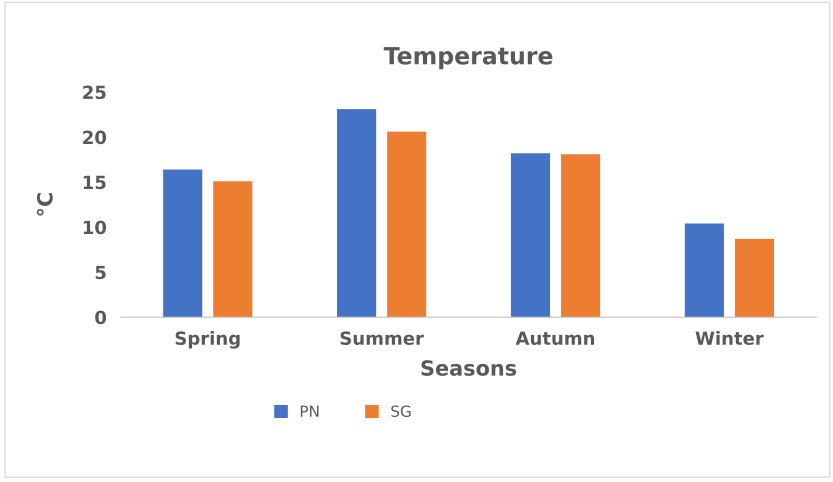 The image size is (833, 482). Describe the element at coordinates (468, 58) in the screenshot. I see `chart-title: Temperature` at that location.